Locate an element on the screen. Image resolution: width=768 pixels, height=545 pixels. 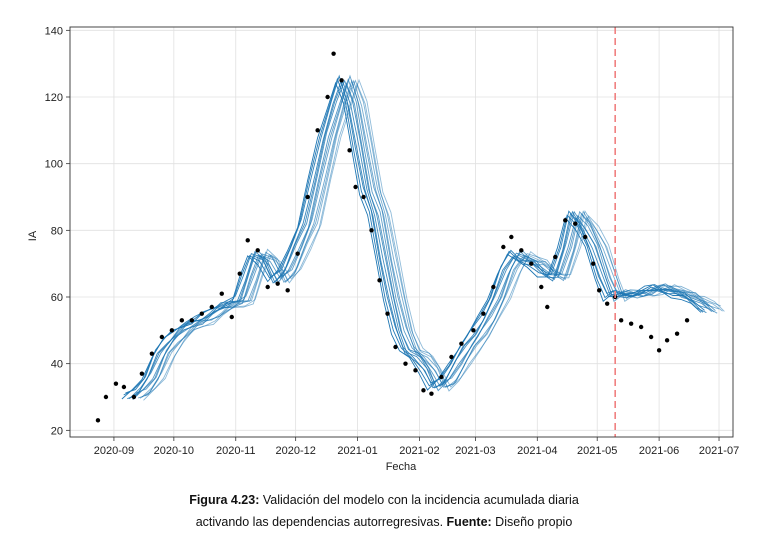
x-tick-label: 2020-10 is located at coordinates (174, 451).